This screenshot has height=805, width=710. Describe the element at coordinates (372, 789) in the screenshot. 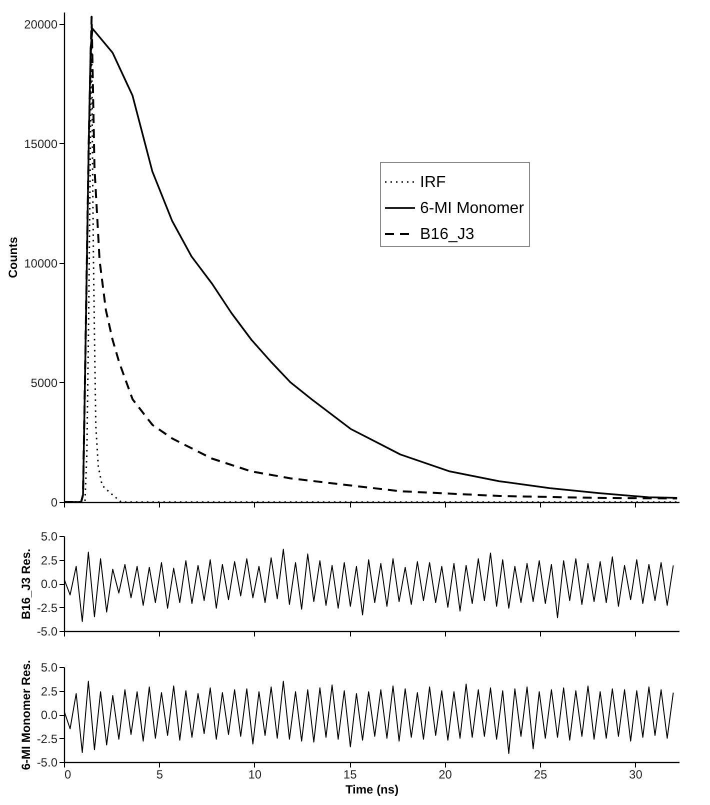

I see `x-axis-title: Time (ns)` at that location.